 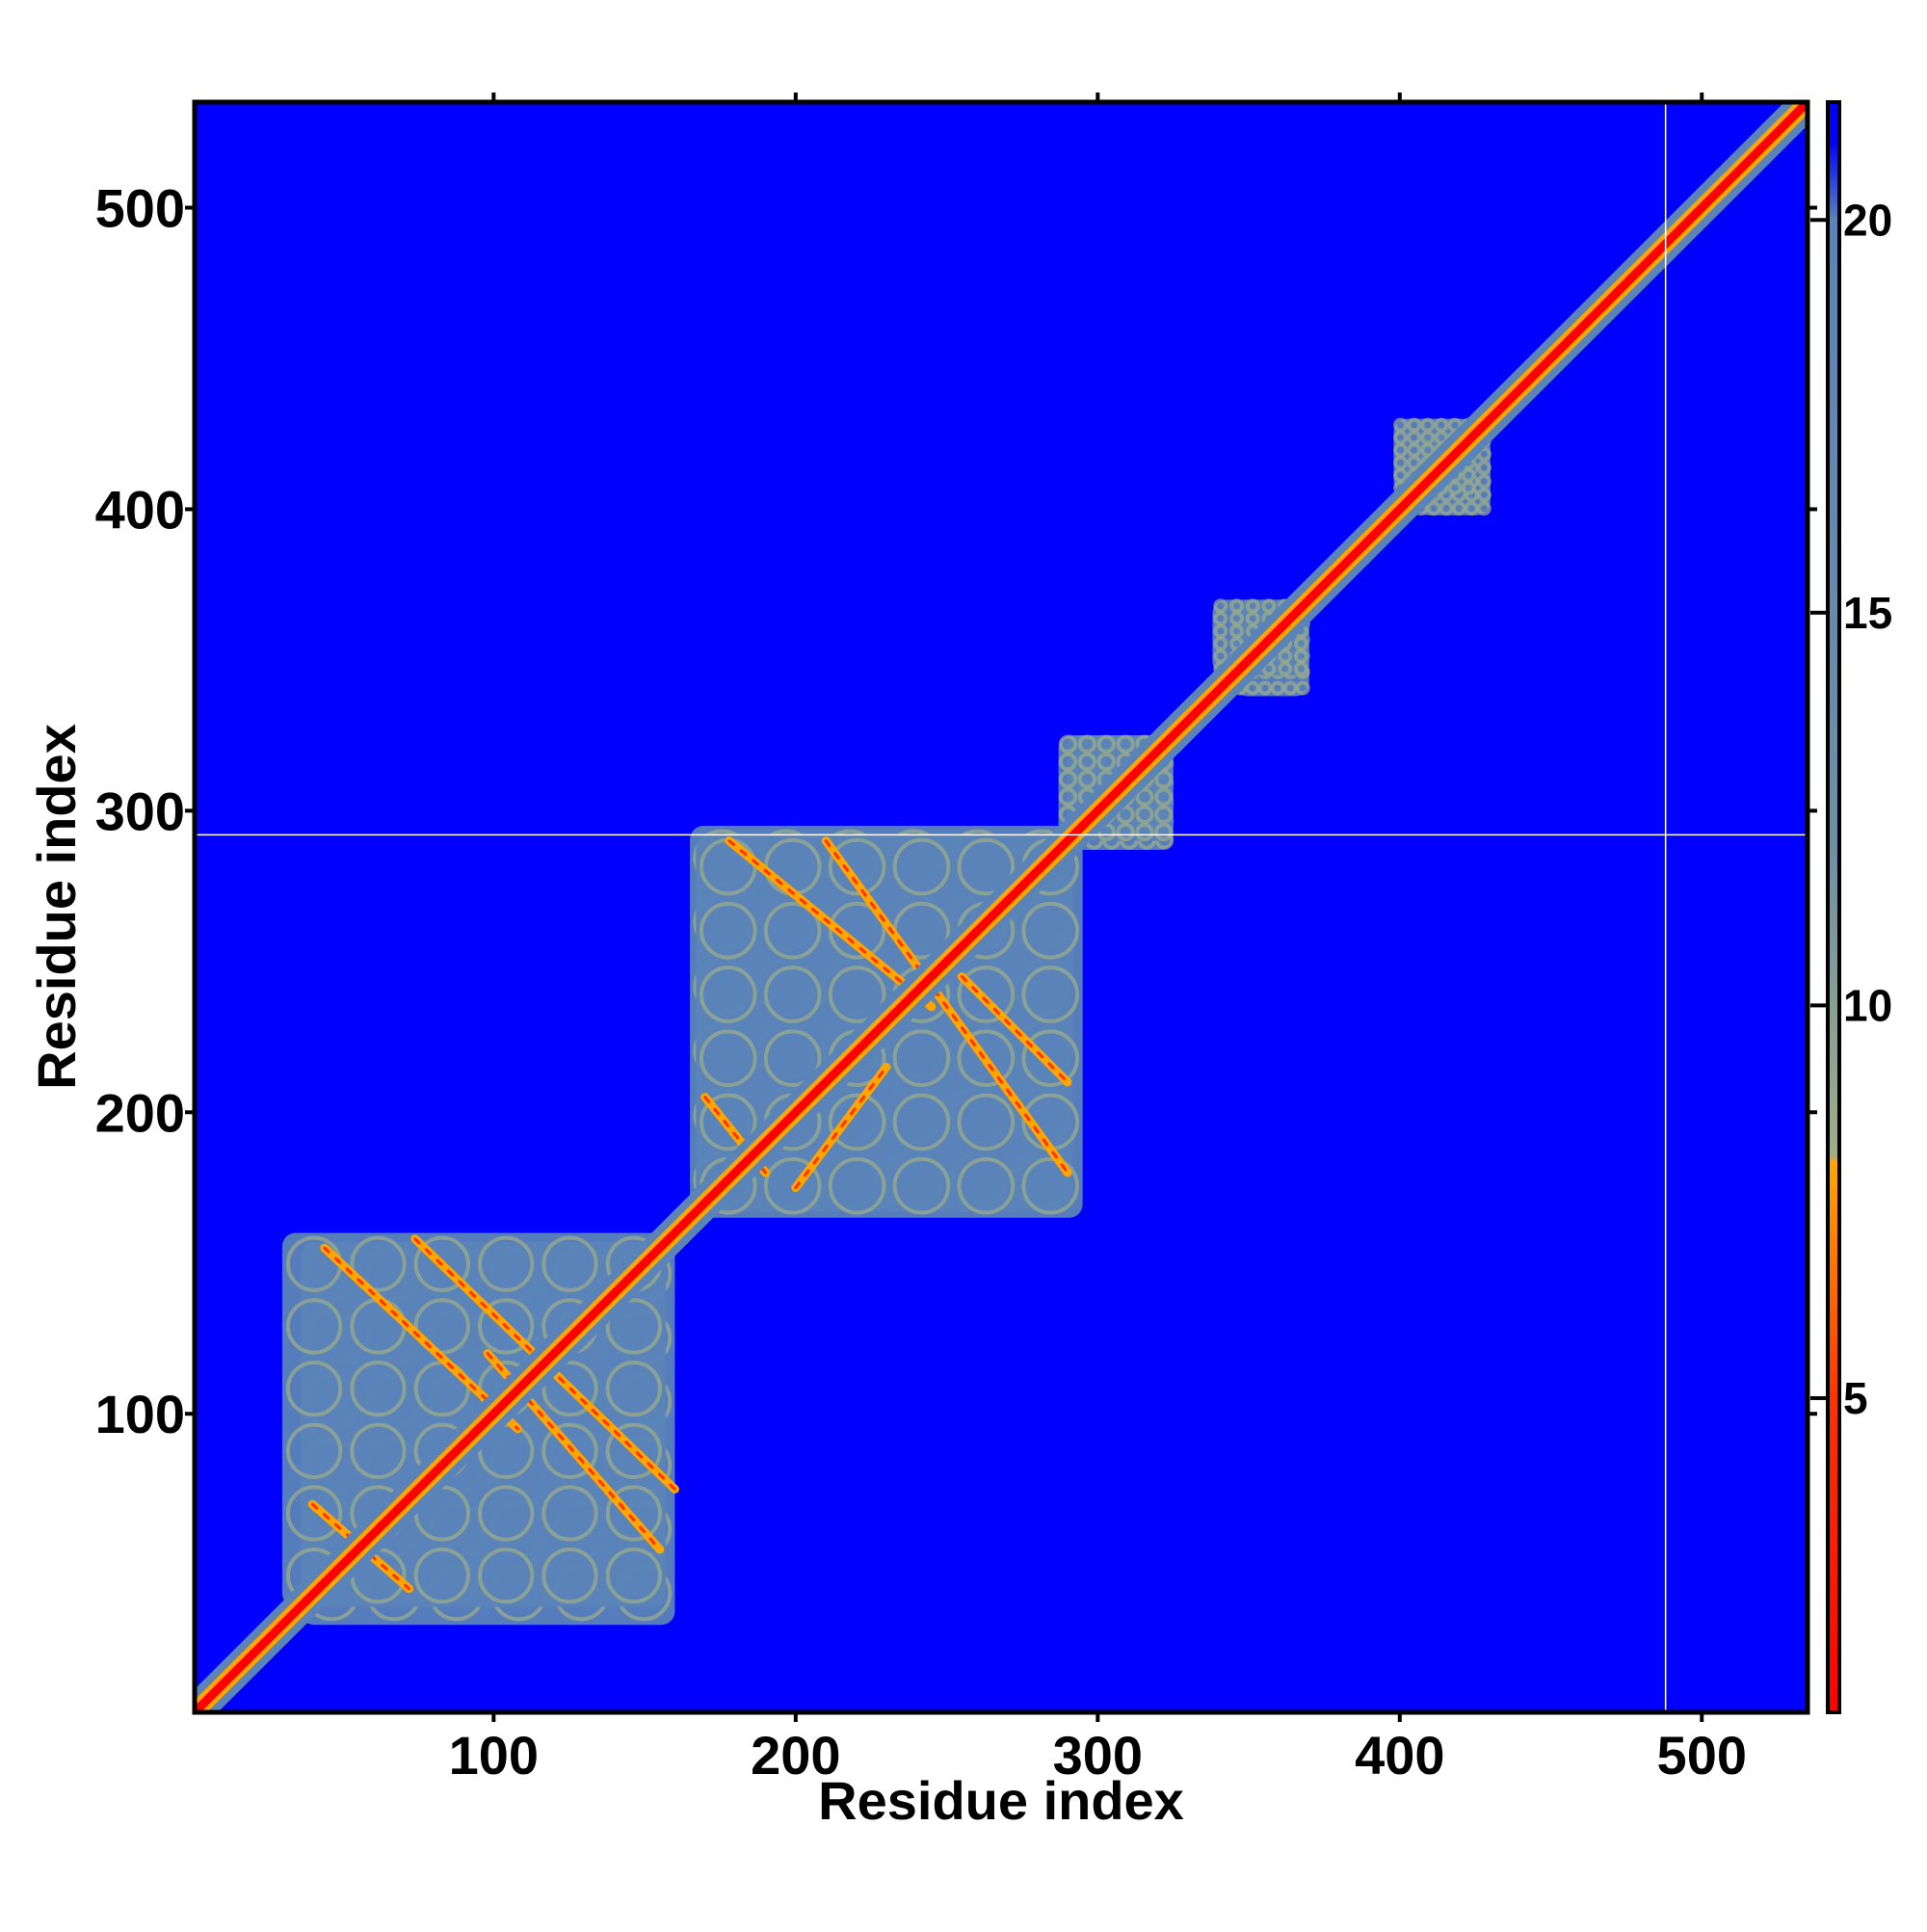 What do you see at coordinates (1400, 1755) in the screenshot?
I see `x-tick-label: 400` at bounding box center [1400, 1755].